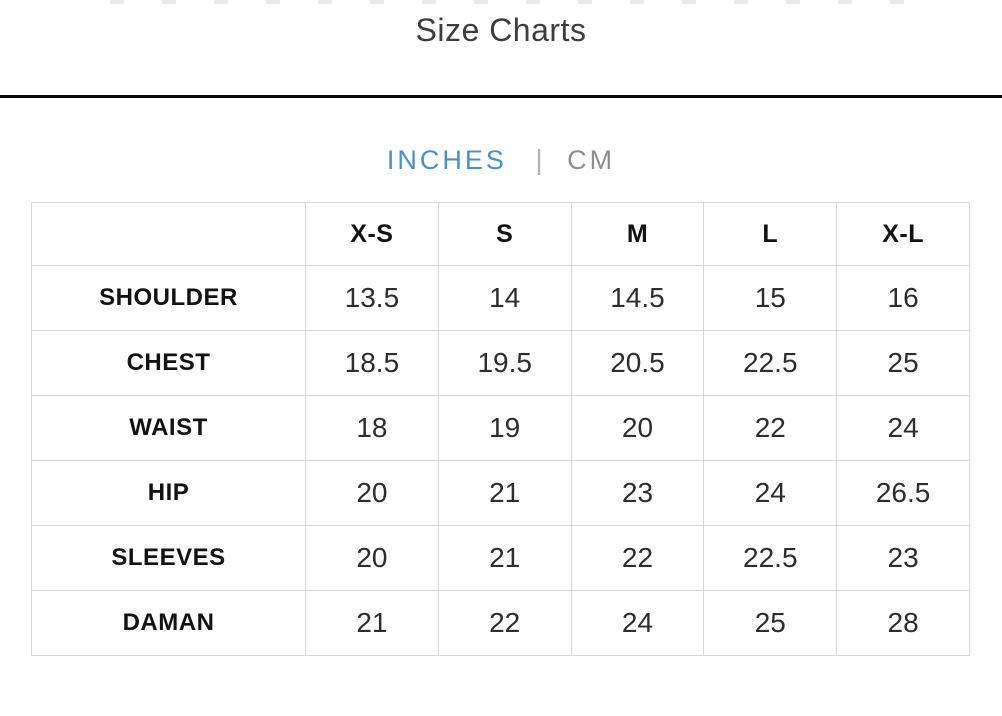  What do you see at coordinates (504, 234) in the screenshot?
I see `column-header-s: S` at bounding box center [504, 234].